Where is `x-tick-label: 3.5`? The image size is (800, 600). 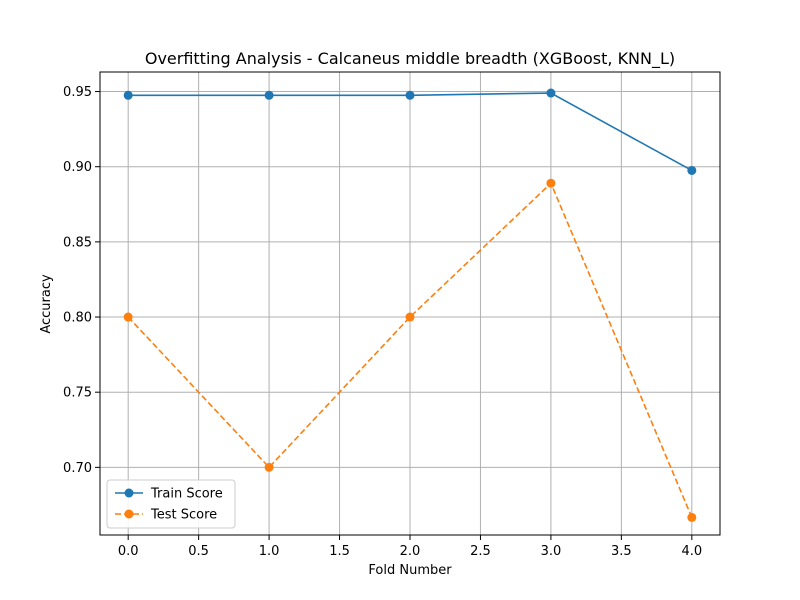
x-tick-label: 3.5 is located at coordinates (621, 551).